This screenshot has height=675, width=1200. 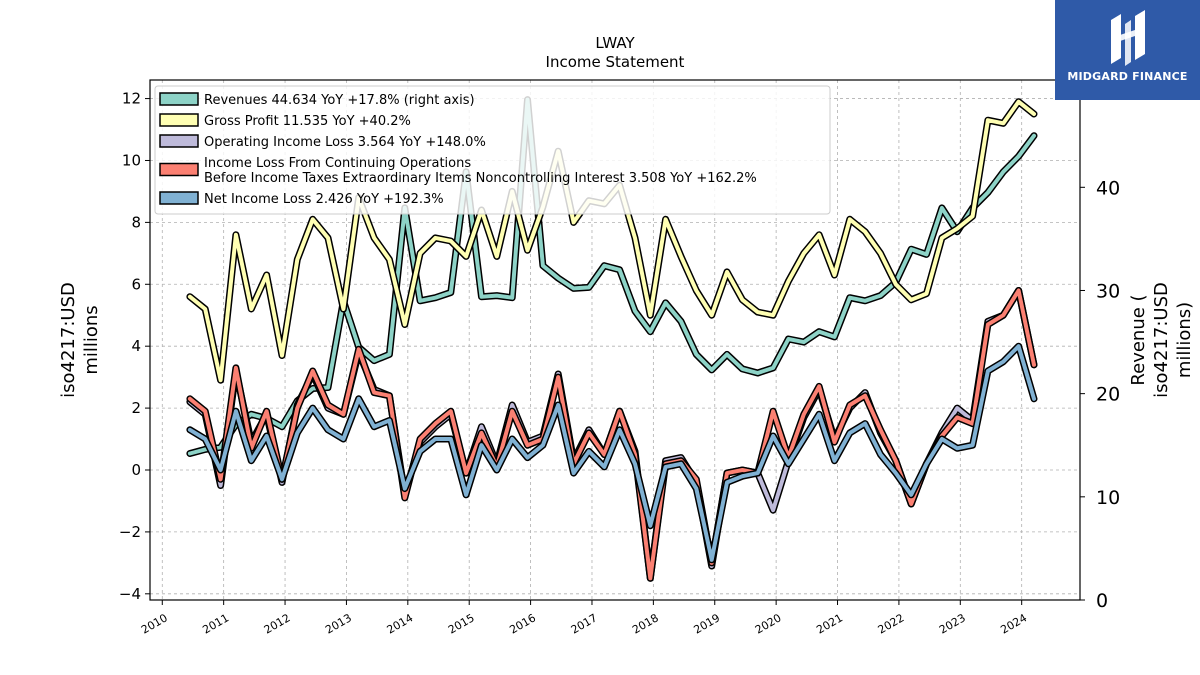 What do you see at coordinates (131, 99) in the screenshot?
I see `left-tick-label-8: 12` at bounding box center [131, 99].